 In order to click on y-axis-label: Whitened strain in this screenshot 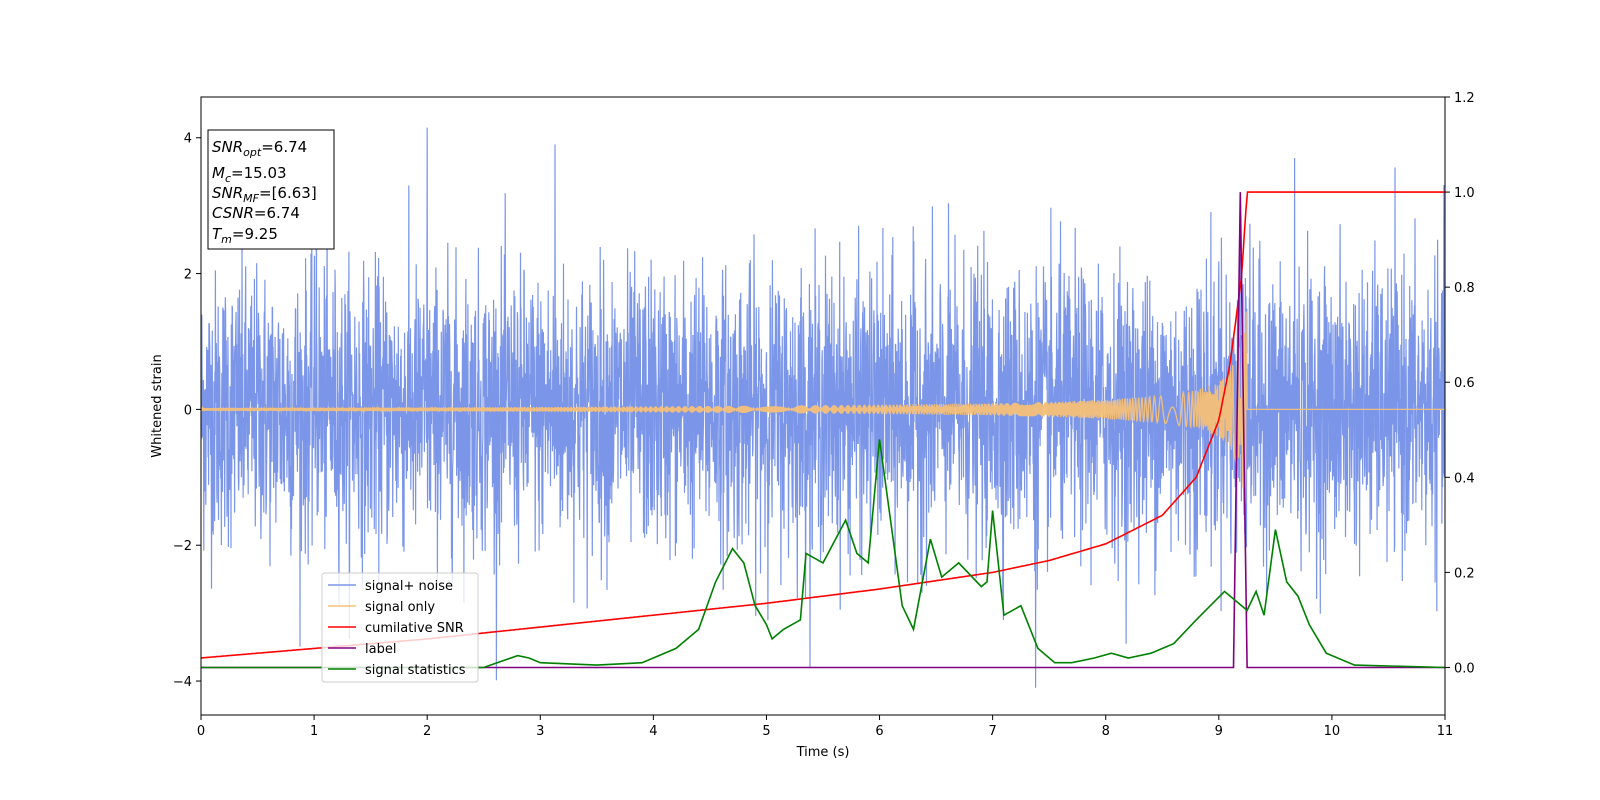, I will do `click(157, 405)`.